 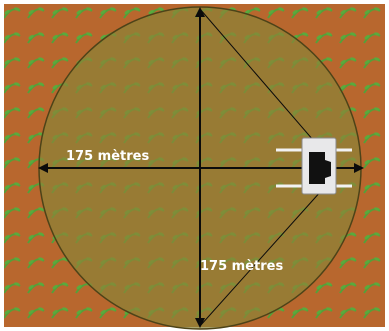 What do you see at coordinates (107, 156) in the screenshot?
I see `horizontal-dimension-label: 175 mètres` at bounding box center [107, 156].